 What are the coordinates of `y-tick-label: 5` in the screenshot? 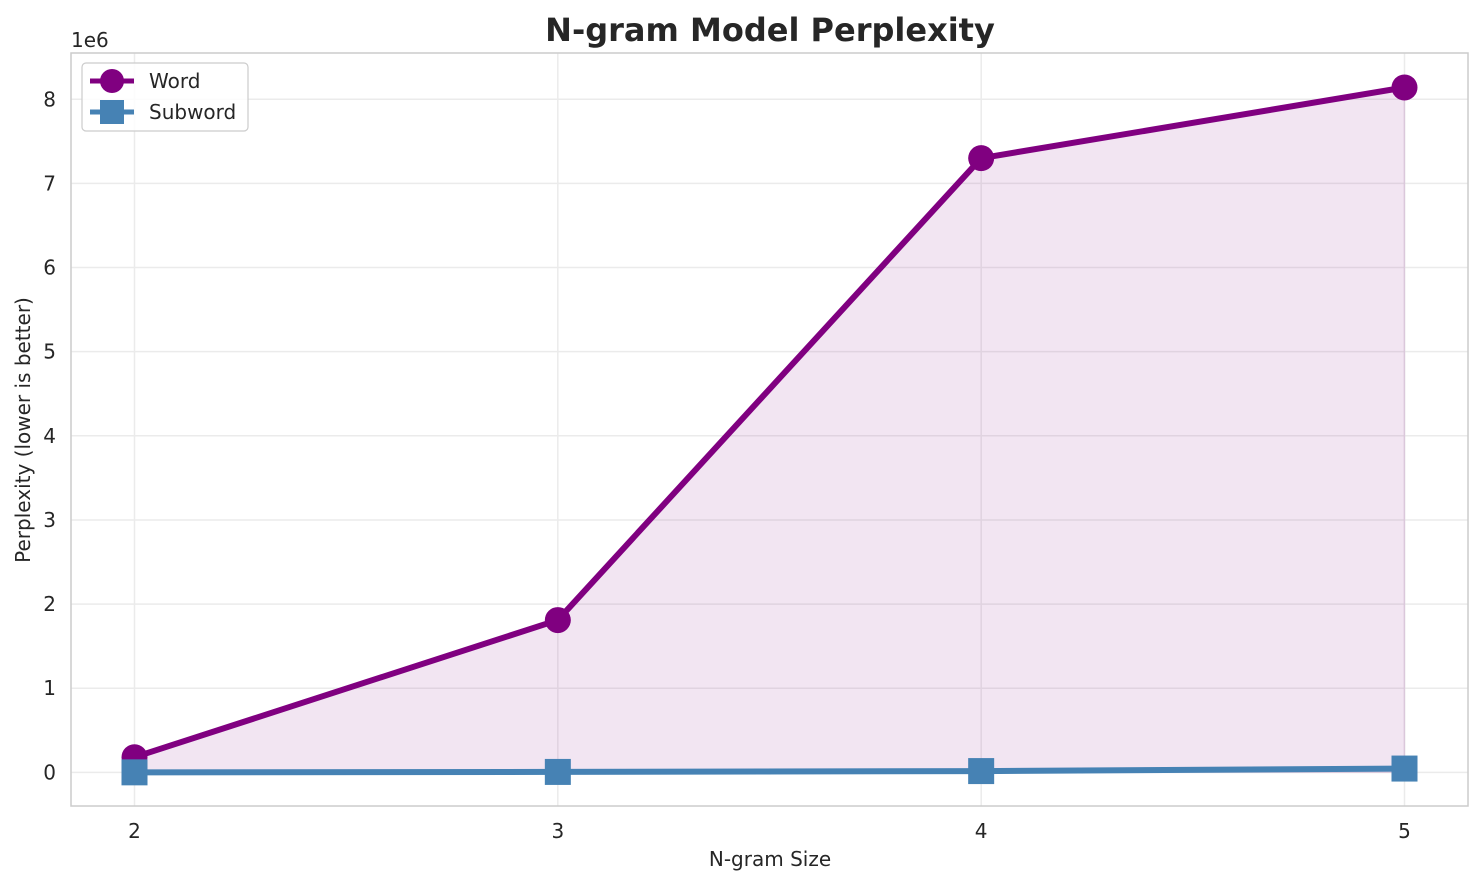 It's located at (49, 352).